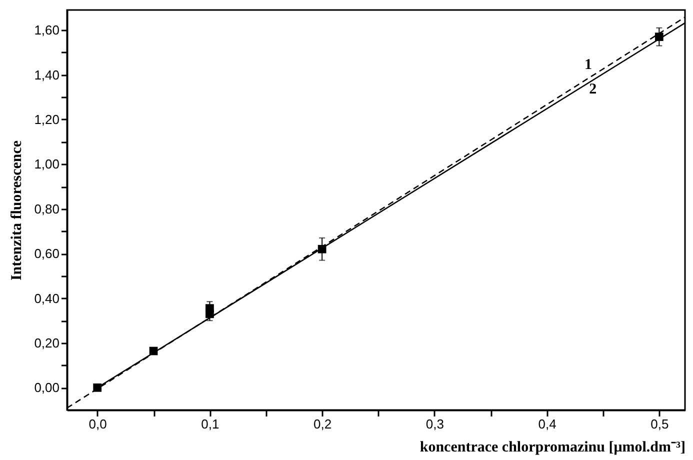  What do you see at coordinates (435, 424) in the screenshot?
I see `x-tick-label: 0,3` at bounding box center [435, 424].